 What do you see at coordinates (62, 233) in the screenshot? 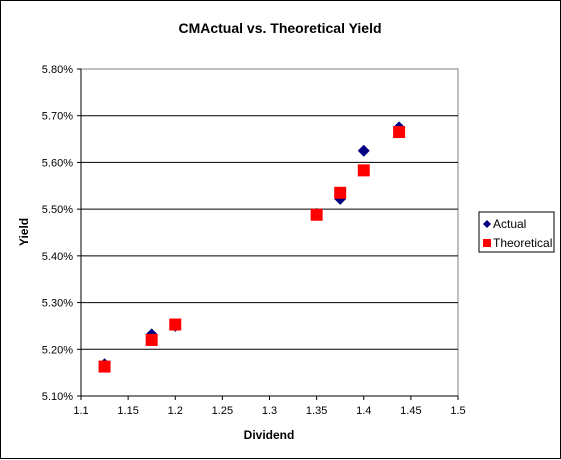
I see `y-axis-ticks: 5.10% 5.20% 5.30% 5.40% 5.50% 5.60% 5.70% 5.80%` at bounding box center [62, 233].